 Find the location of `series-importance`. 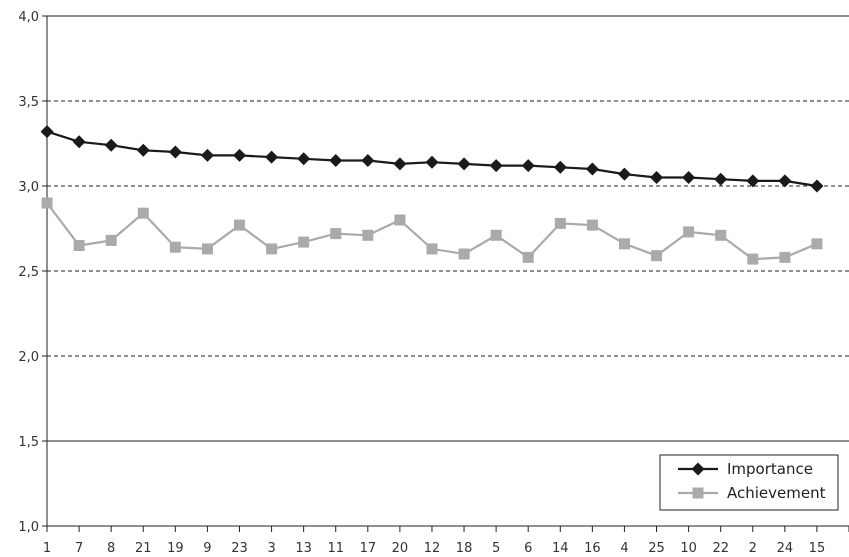

series-importance is located at coordinates (432, 158).